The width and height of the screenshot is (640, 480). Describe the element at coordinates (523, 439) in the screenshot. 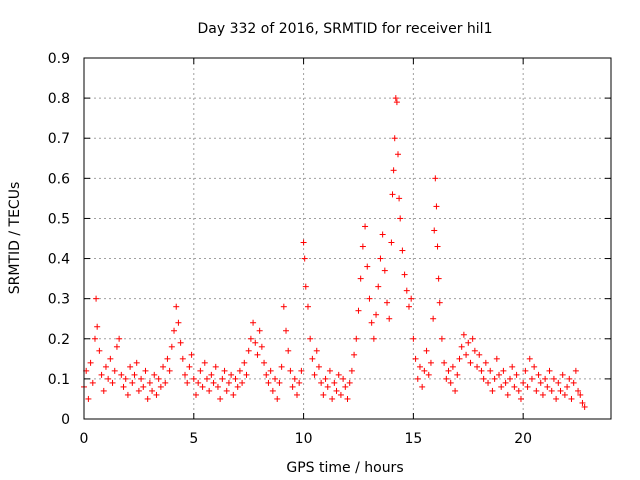

I see `x-tick-label: 20` at that location.